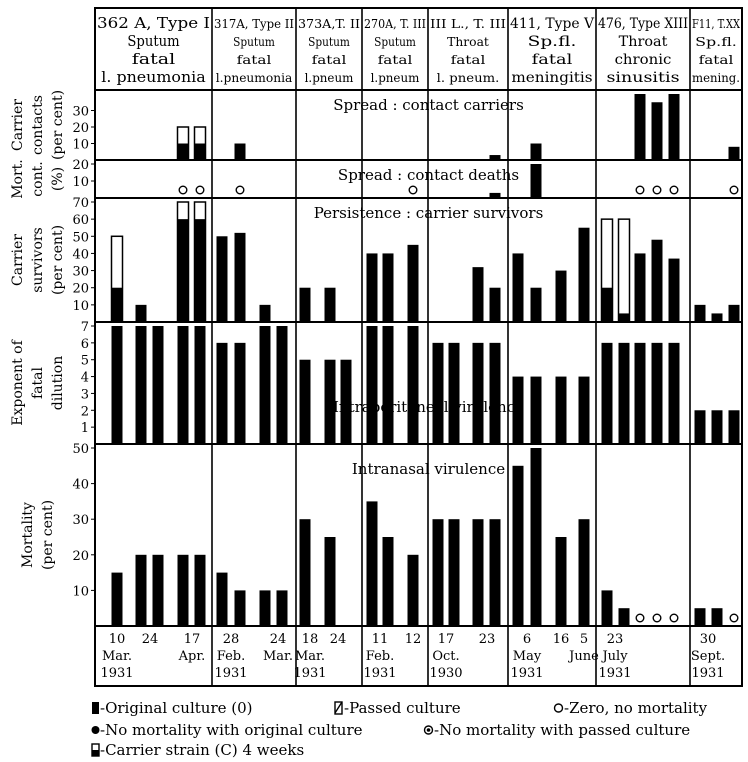  Describe the element at coordinates (642, 78) in the screenshot. I see `strain-header-line: sinusitis` at that location.